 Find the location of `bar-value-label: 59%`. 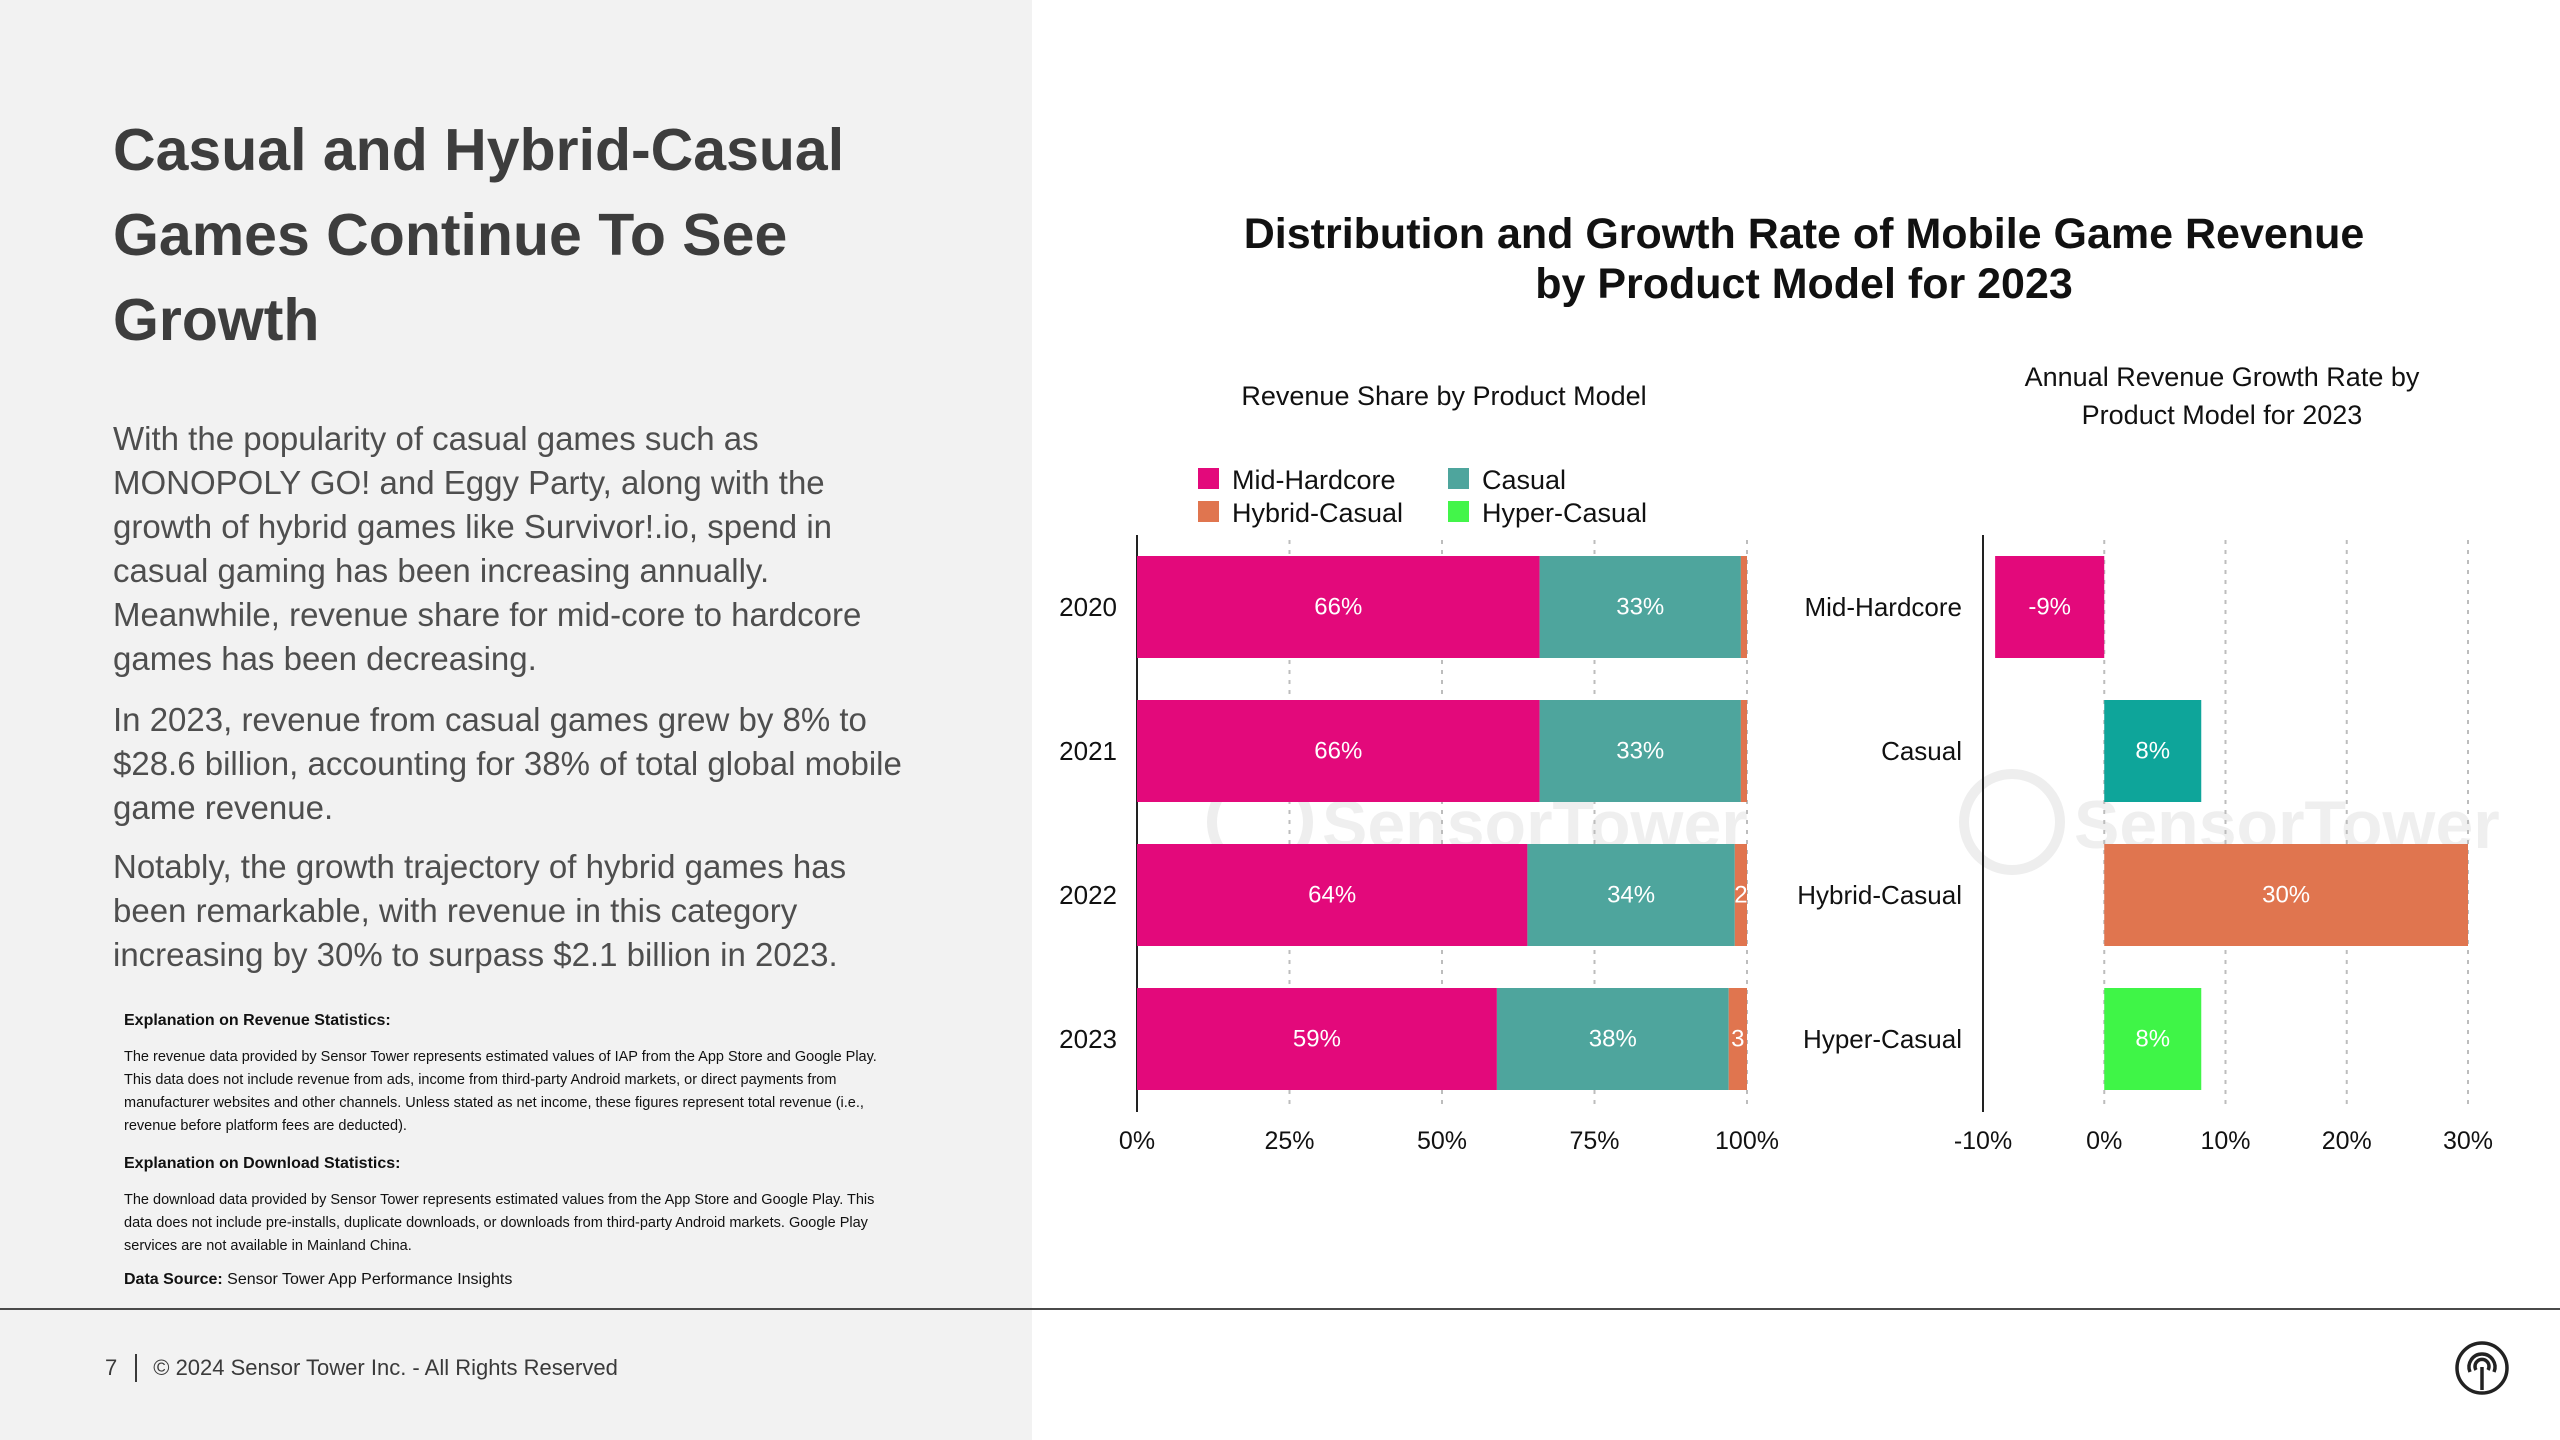

bar-value-label: 59% is located at coordinates (1317, 1039).